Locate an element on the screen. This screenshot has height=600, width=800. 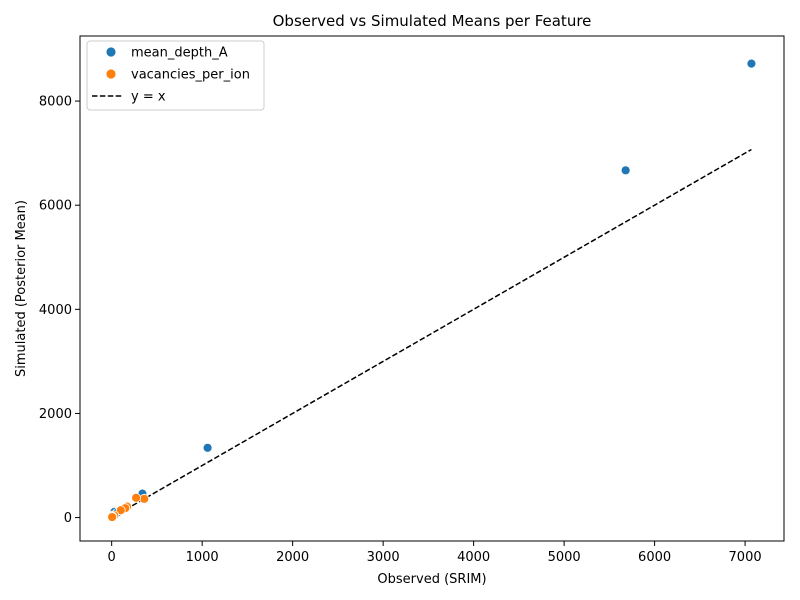
y-axis-title: Simulated (Posterior Mean) is located at coordinates (21, 288).